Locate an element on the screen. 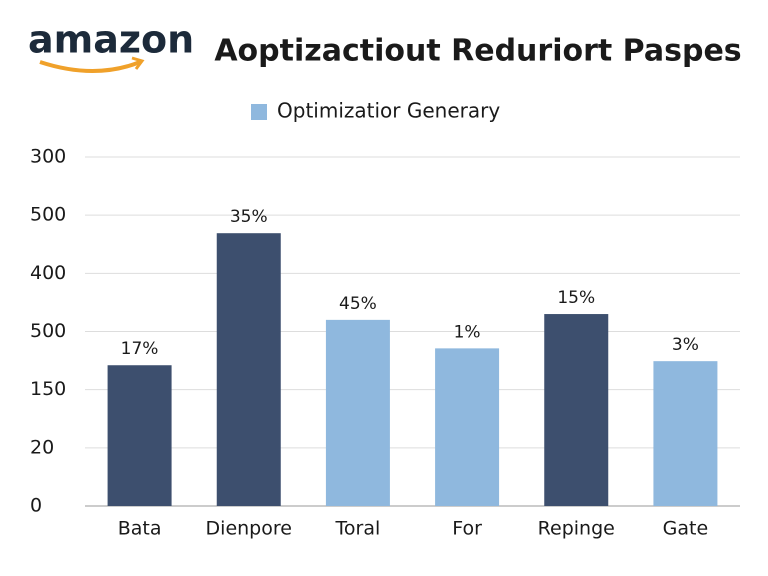  y-tick-label: 0 is located at coordinates (36, 506).